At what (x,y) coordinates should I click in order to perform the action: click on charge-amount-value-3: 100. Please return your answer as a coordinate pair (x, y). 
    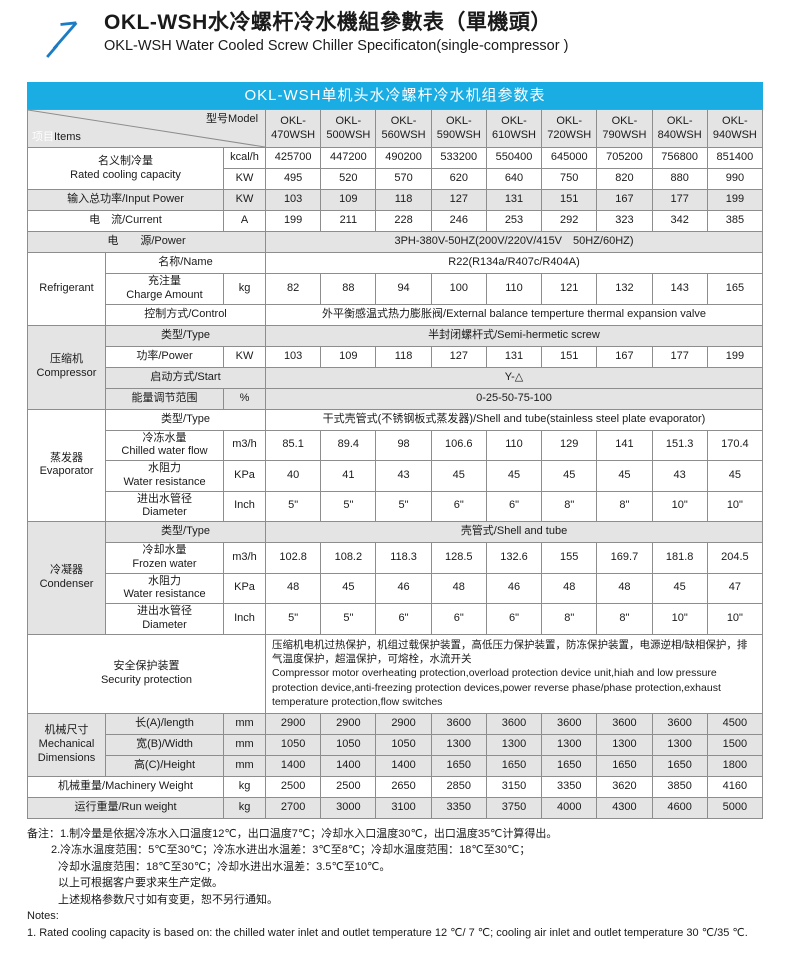
    Looking at the image, I should click on (458, 289).